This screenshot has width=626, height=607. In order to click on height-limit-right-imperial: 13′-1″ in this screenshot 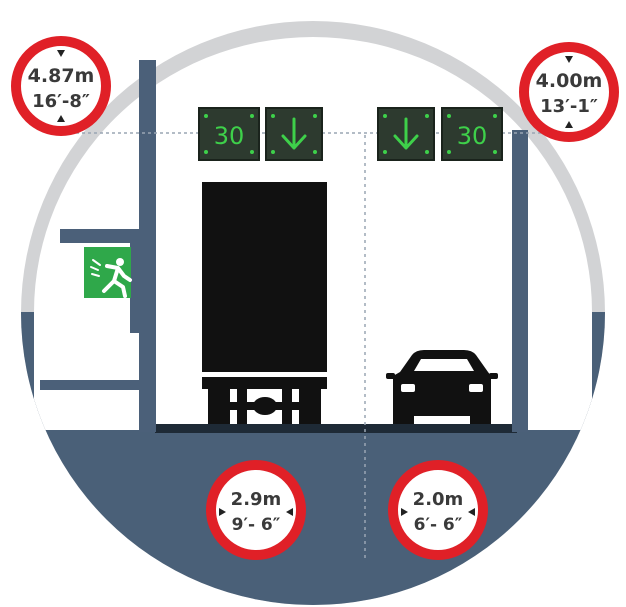, I will do `click(569, 106)`.